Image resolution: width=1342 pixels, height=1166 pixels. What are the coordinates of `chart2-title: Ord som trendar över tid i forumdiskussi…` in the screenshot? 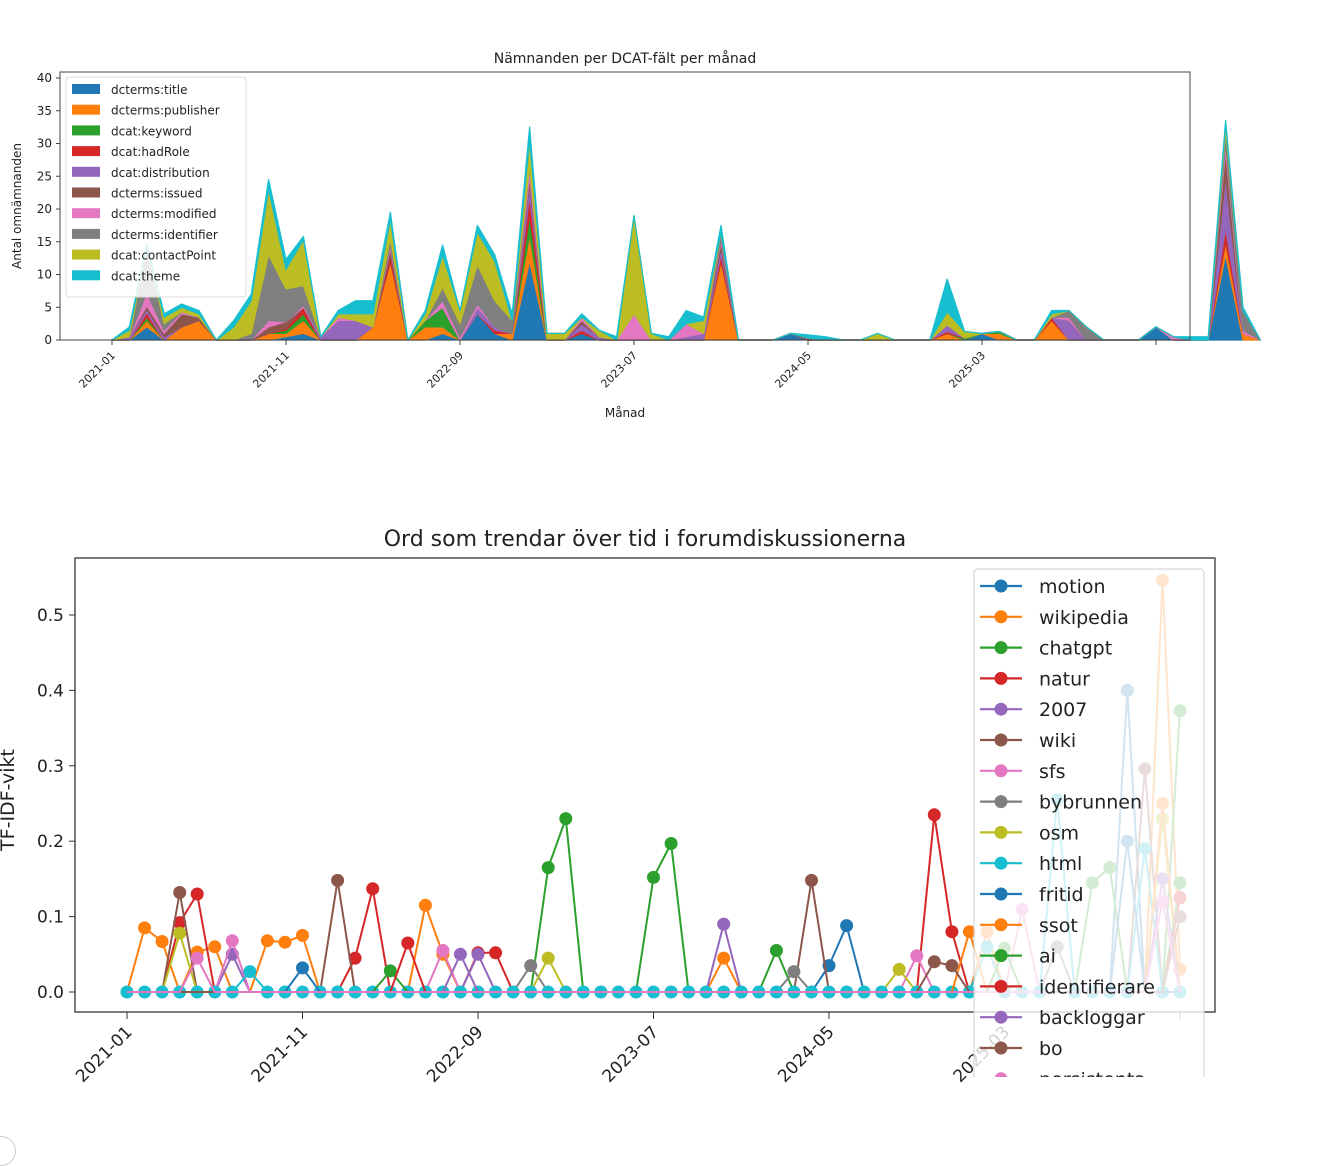 It's located at (645, 539).